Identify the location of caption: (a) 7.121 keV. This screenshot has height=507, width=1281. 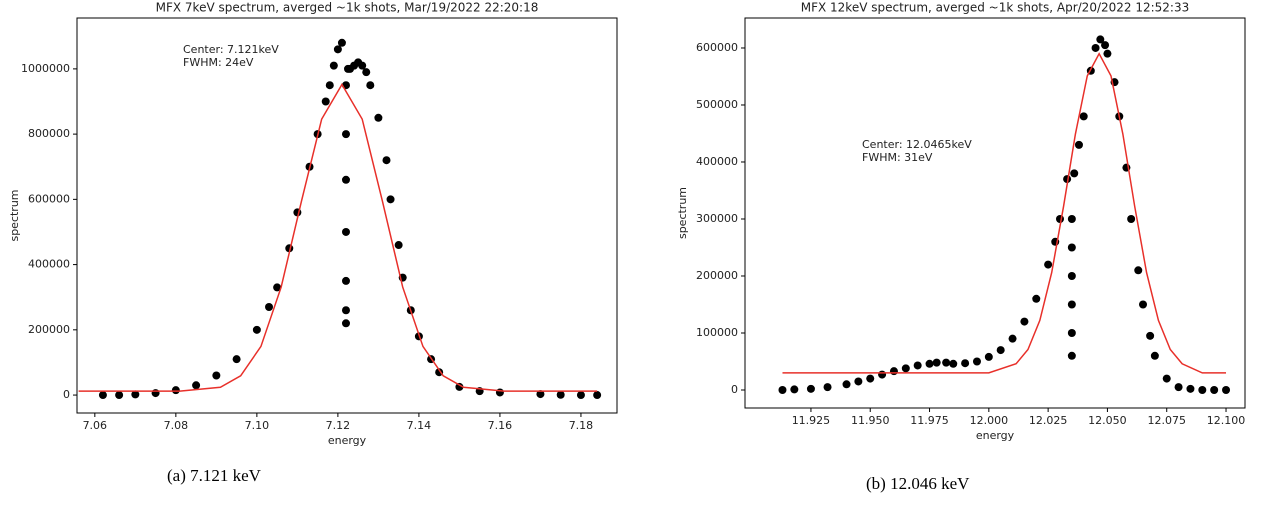
(214, 475).